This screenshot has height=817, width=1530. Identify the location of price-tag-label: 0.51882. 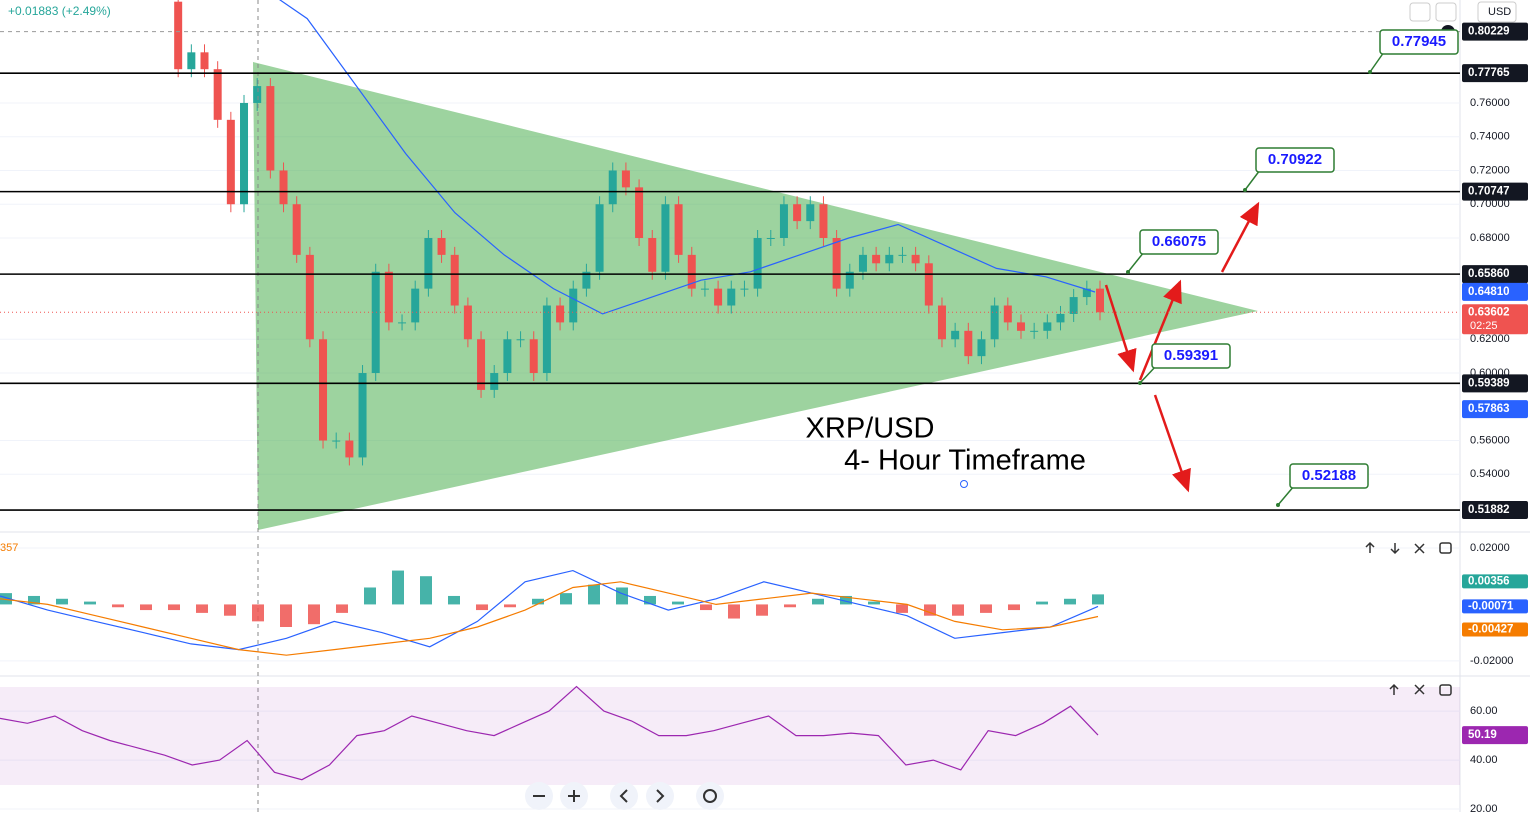
(1489, 510).